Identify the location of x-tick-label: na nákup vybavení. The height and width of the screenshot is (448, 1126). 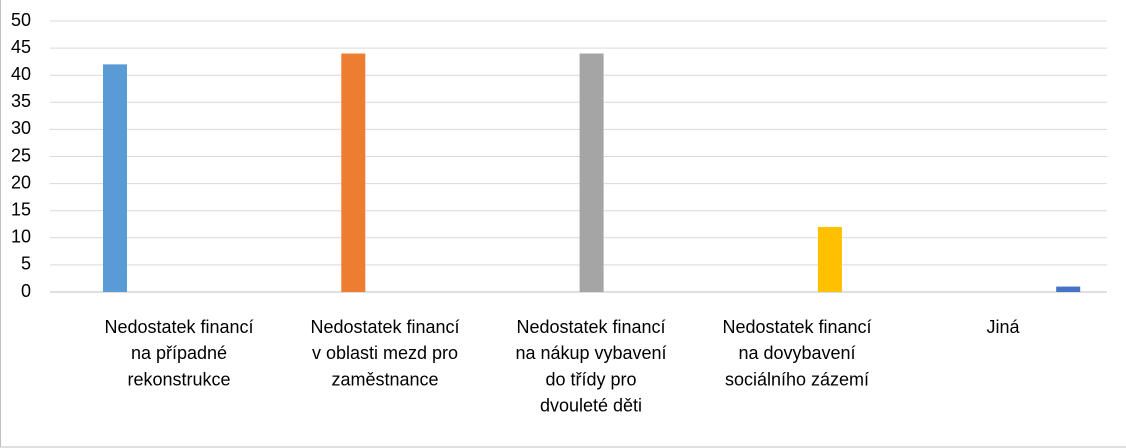
(590, 353).